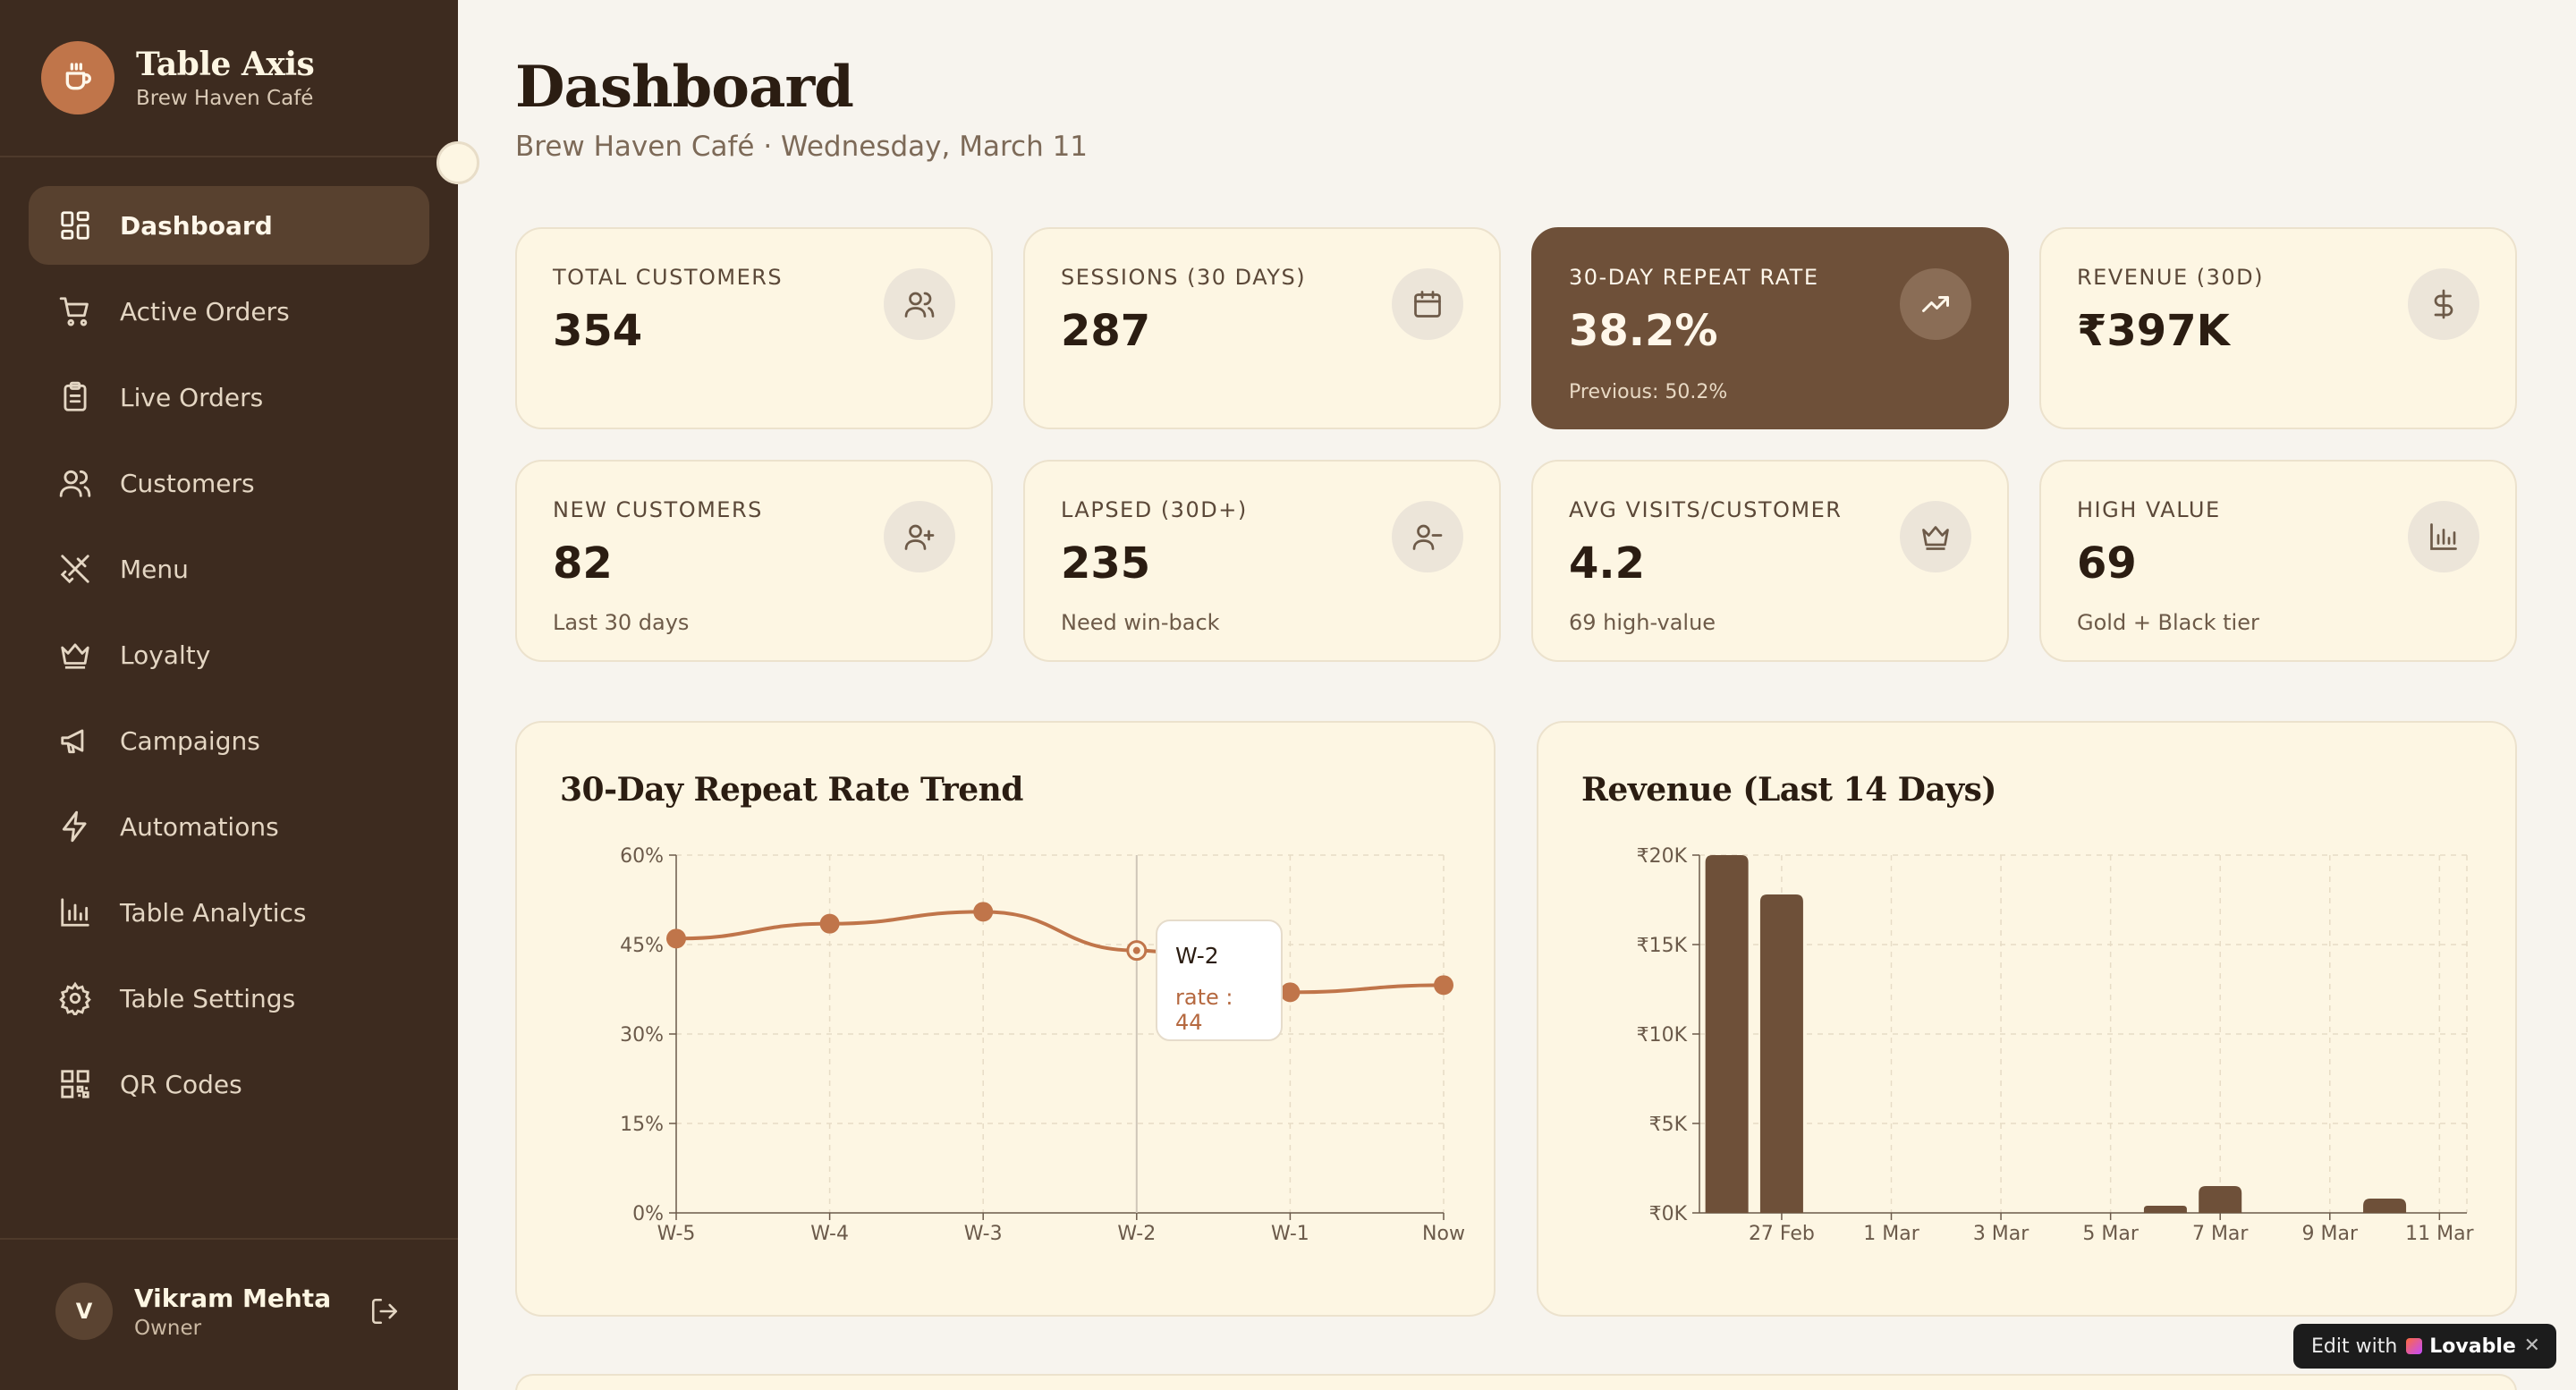 The height and width of the screenshot is (1390, 2576). What do you see at coordinates (229, 1311) in the screenshot?
I see `user-profile: V Vikram Mehta Owner` at bounding box center [229, 1311].